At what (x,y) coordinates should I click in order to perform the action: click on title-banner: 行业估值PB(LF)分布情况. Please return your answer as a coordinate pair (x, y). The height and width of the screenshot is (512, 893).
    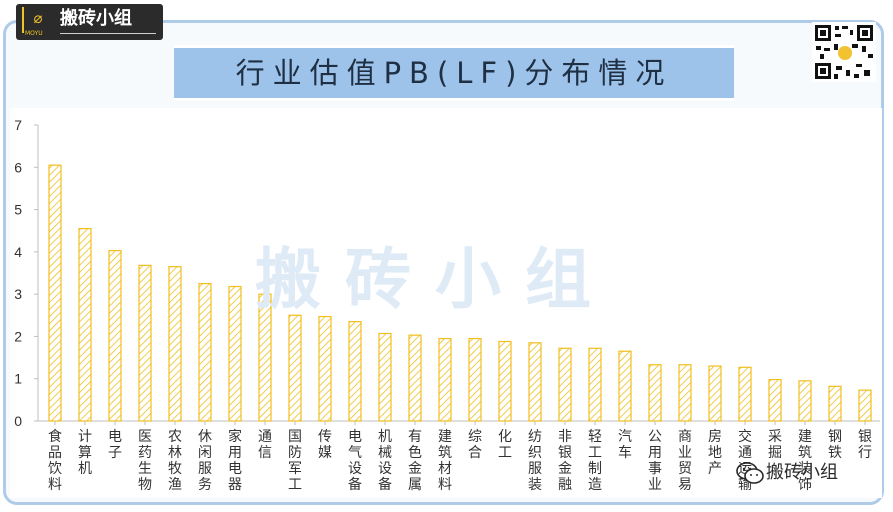
    Looking at the image, I should click on (454, 73).